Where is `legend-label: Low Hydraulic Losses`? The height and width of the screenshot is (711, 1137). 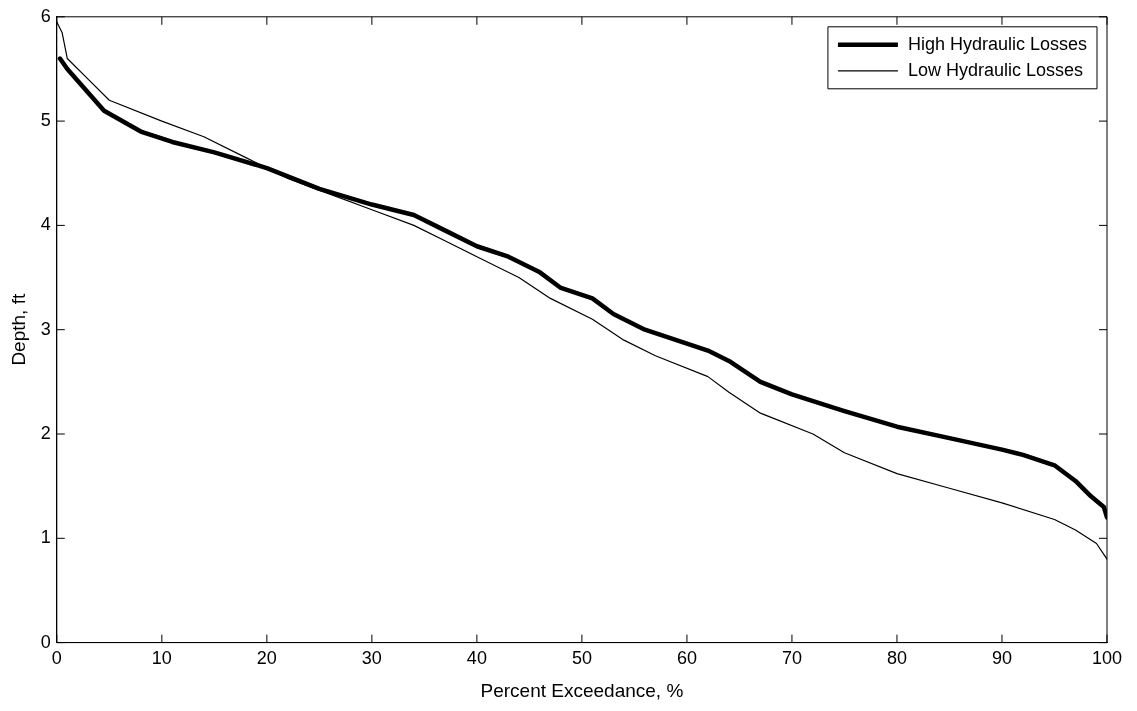
legend-label: Low Hydraulic Losses is located at coordinates (995, 69).